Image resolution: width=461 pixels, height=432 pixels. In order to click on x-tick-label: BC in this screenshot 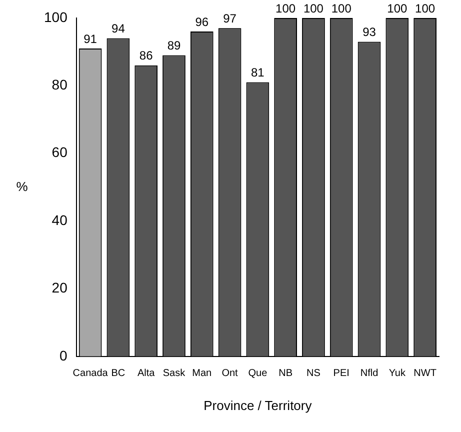, I will do `click(118, 374)`.